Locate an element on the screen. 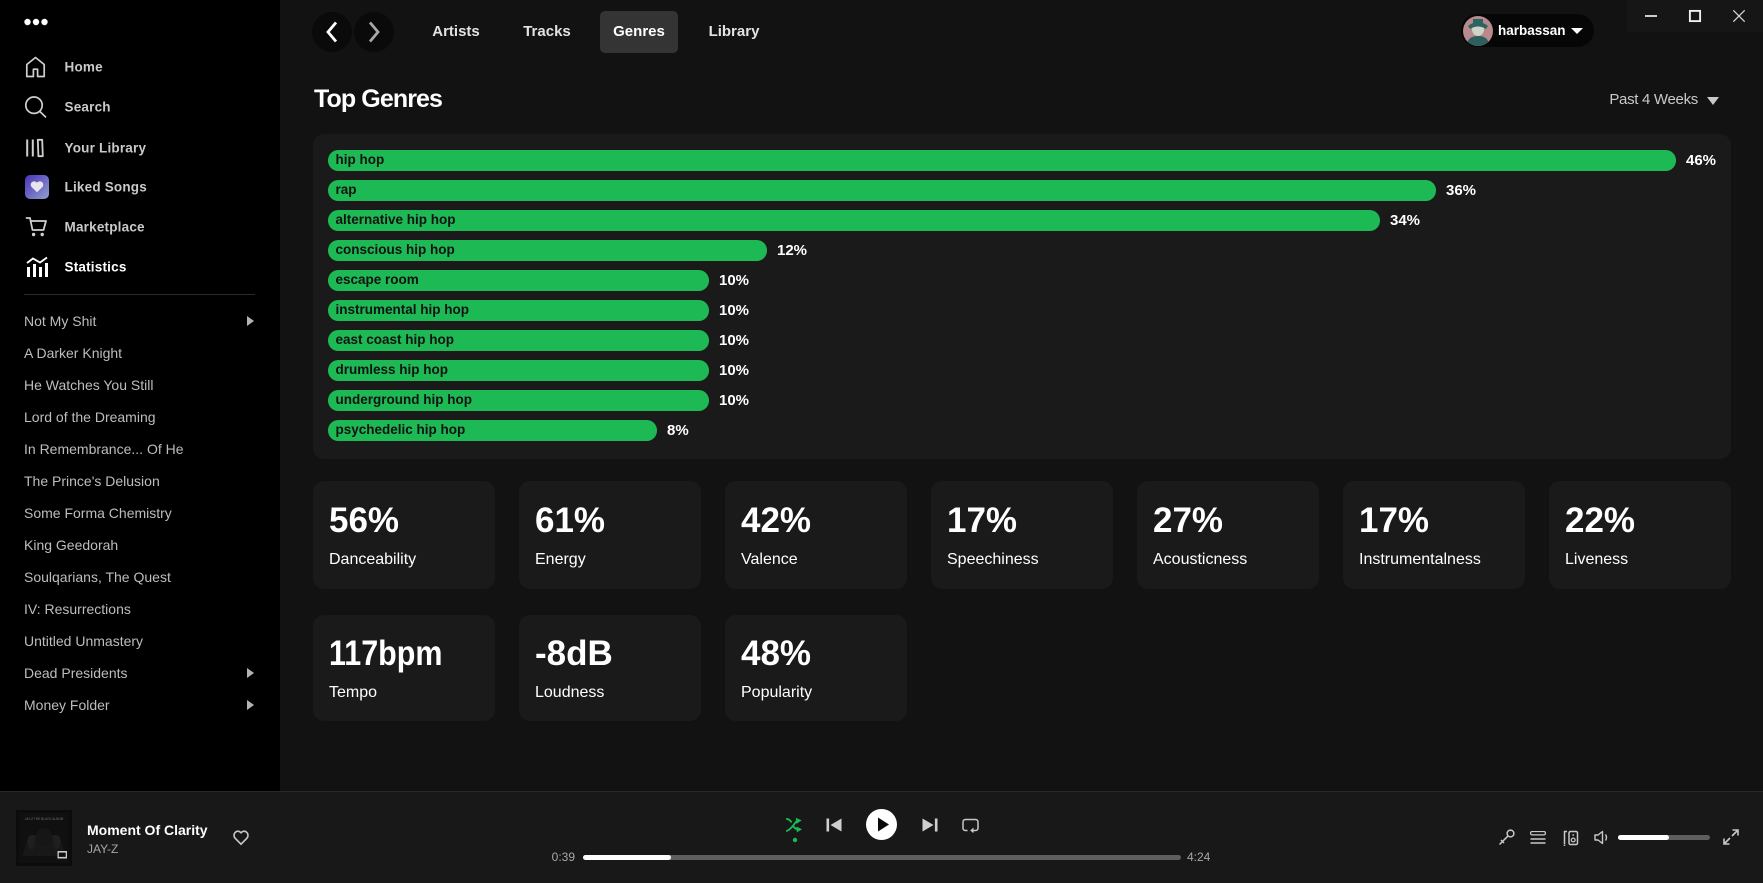  svg-text: JAY-Z THE BLACK ALBUM is located at coordinates (44, 819).